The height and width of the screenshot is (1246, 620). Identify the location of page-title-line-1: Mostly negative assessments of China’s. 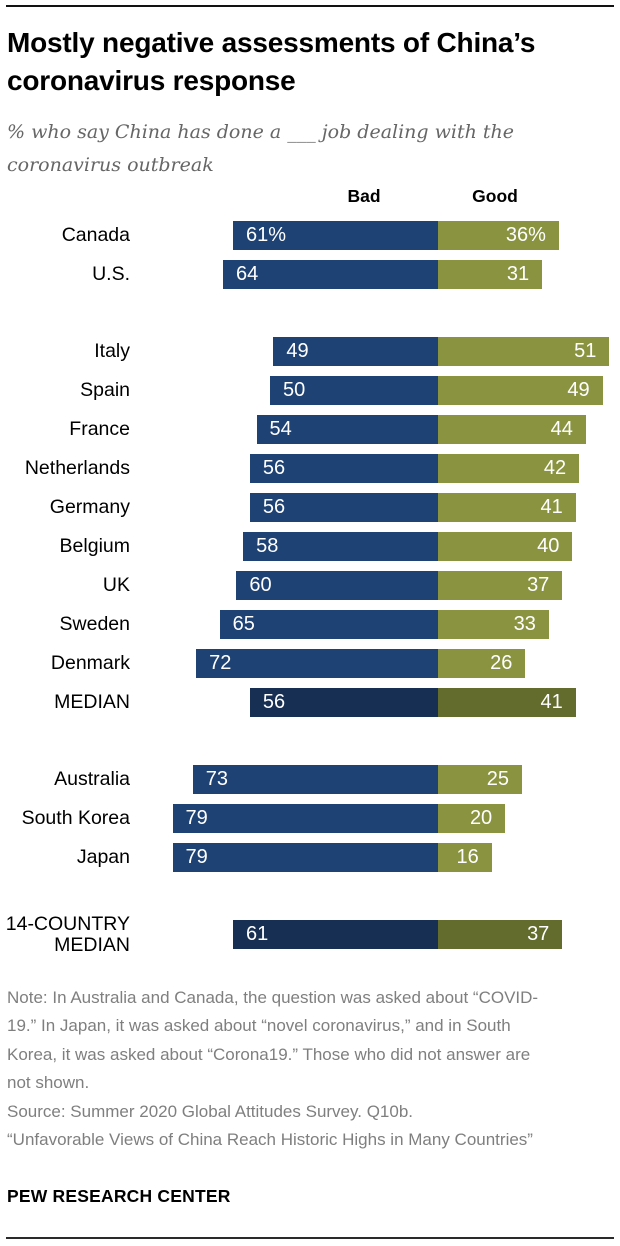
(271, 42).